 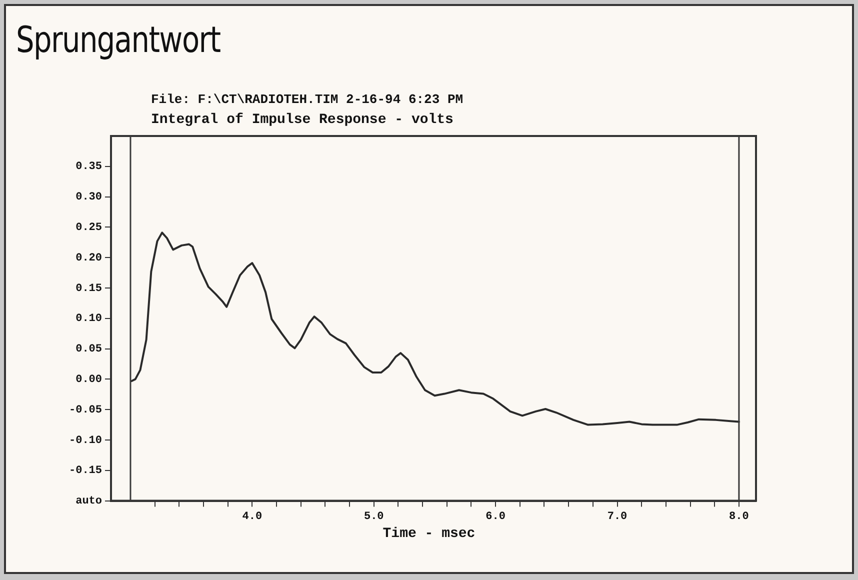 What do you see at coordinates (89, 258) in the screenshot?
I see `y-tick-label: 0.20` at bounding box center [89, 258].